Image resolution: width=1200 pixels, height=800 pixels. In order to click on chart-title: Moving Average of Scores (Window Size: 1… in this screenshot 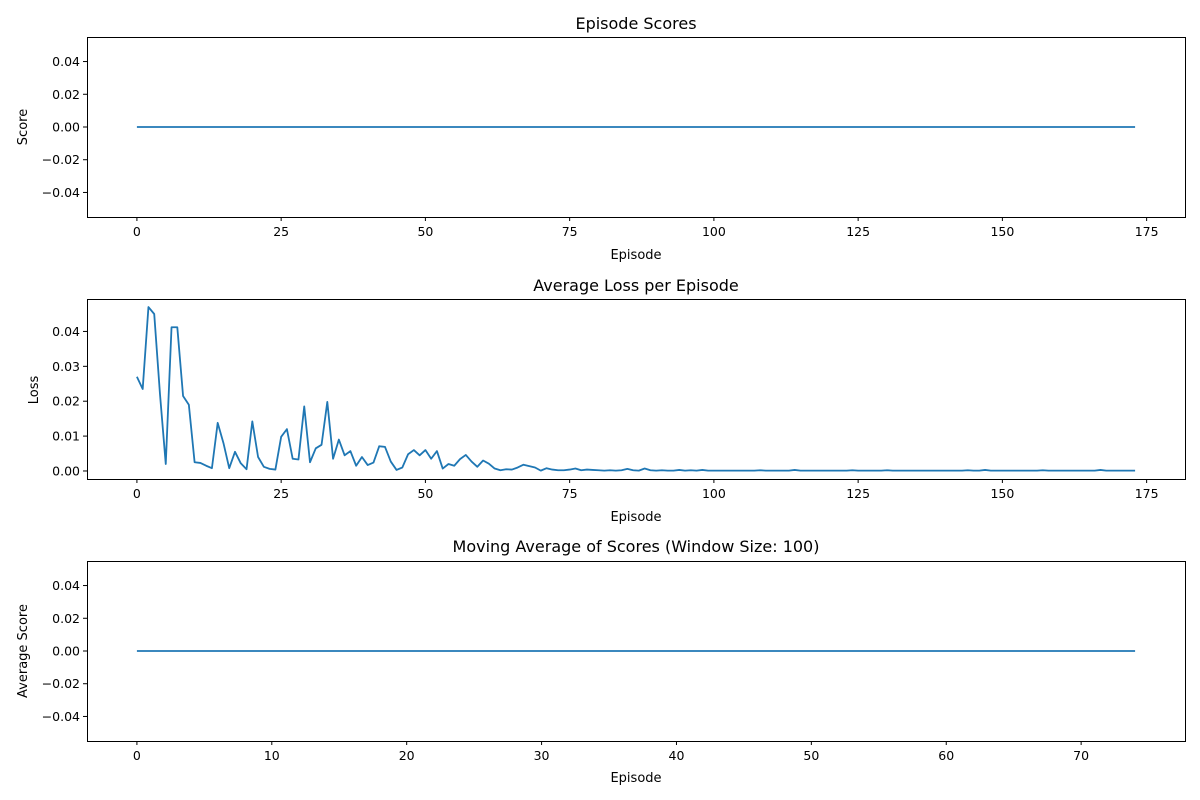, I will do `click(636, 546)`.